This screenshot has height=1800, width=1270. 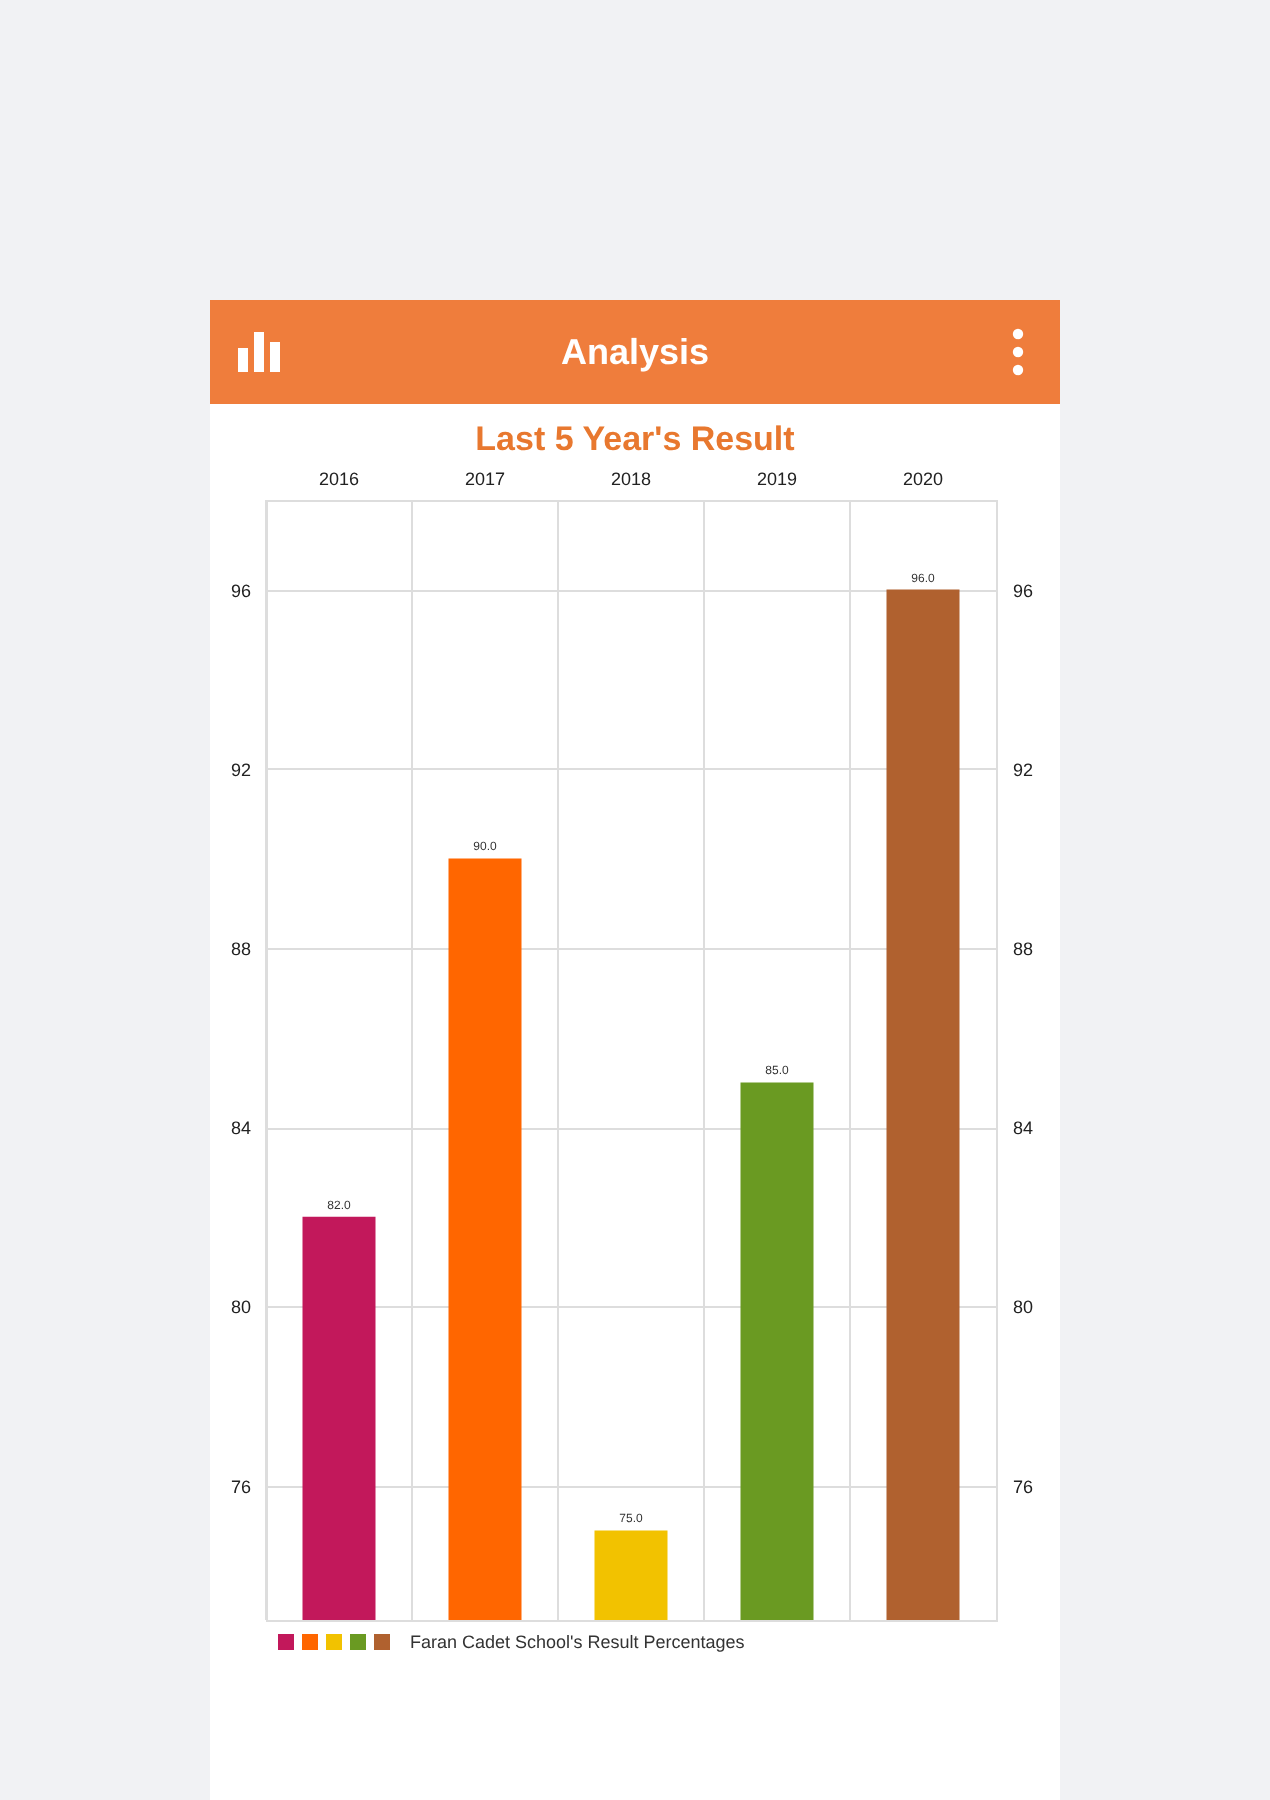 I want to click on y-tick-label: 96, so click(x=240, y=590).